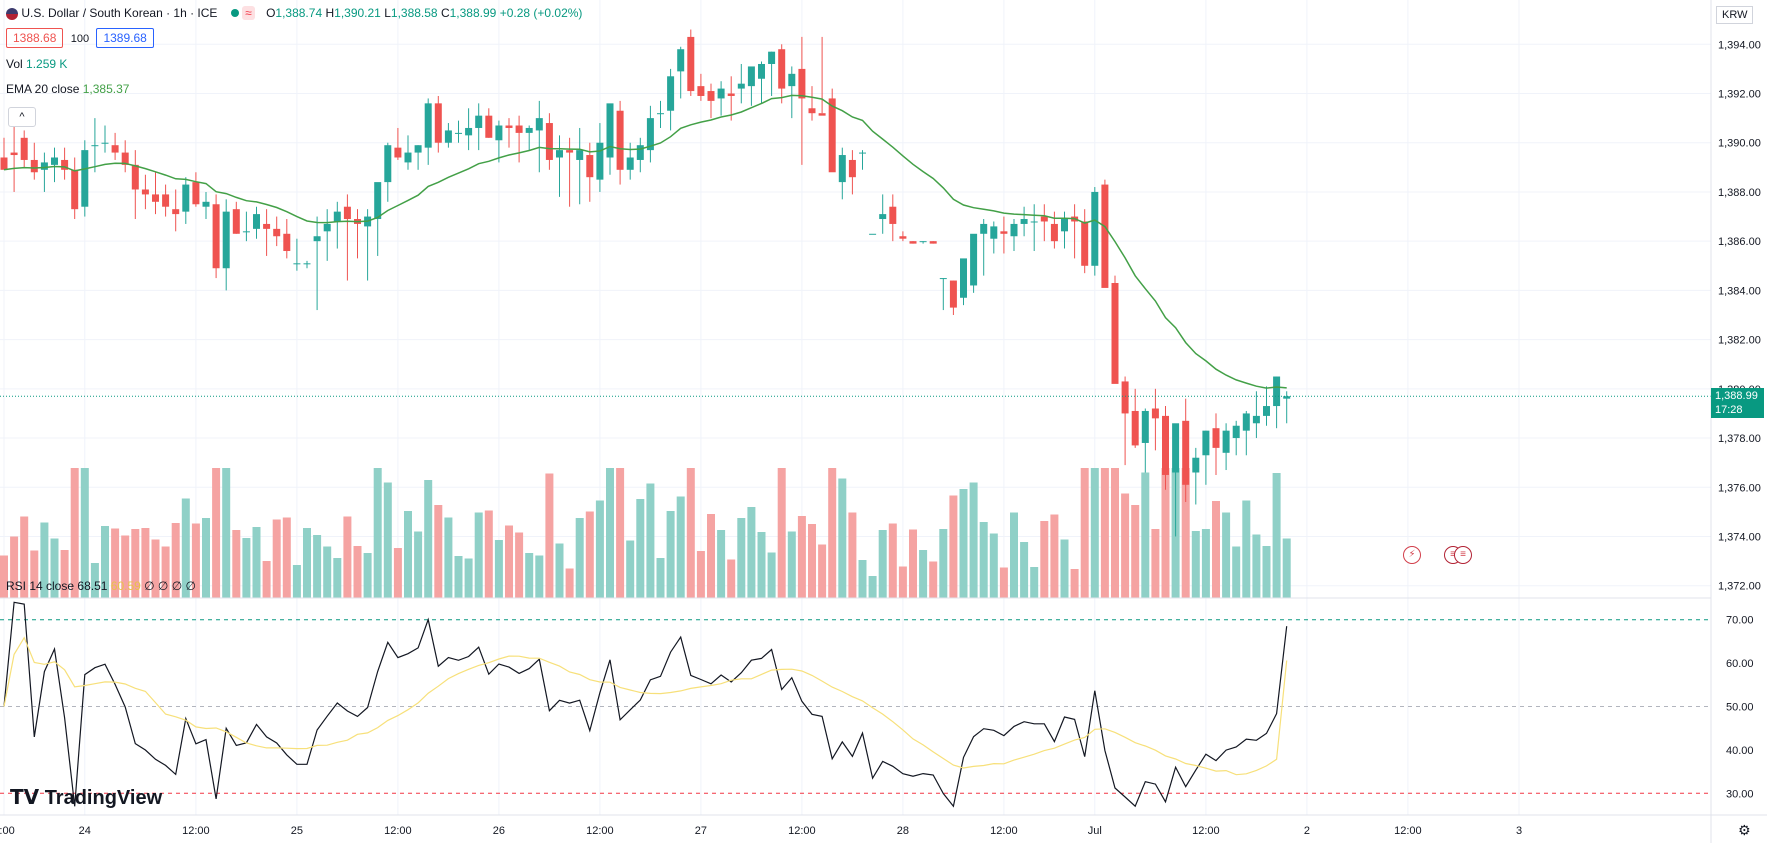 This screenshot has width=1767, height=843. I want to click on time-tick-label: 2:00, so click(7, 831).